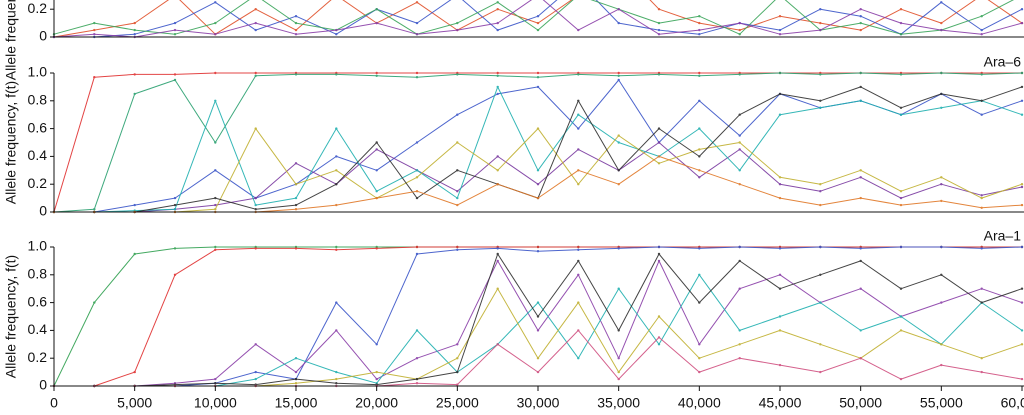 The image size is (1024, 415). Describe the element at coordinates (376, 403) in the screenshot. I see `x-tick-label: 20,000` at that location.